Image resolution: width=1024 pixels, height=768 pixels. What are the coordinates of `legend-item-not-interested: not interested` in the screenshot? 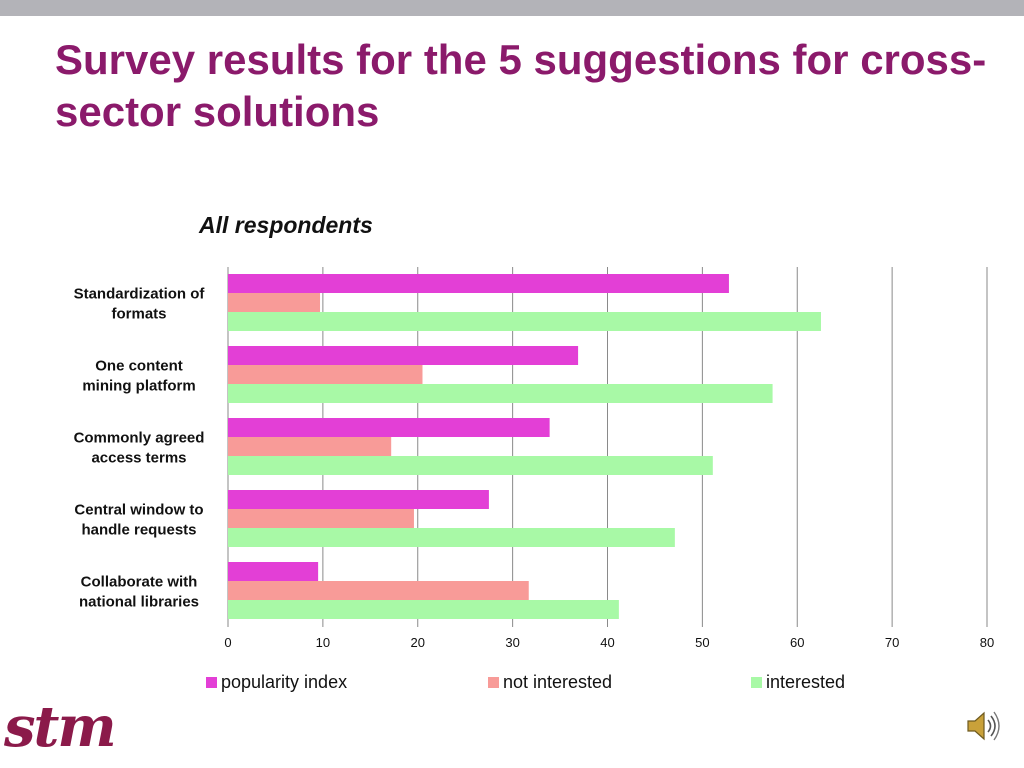 It's located at (550, 682).